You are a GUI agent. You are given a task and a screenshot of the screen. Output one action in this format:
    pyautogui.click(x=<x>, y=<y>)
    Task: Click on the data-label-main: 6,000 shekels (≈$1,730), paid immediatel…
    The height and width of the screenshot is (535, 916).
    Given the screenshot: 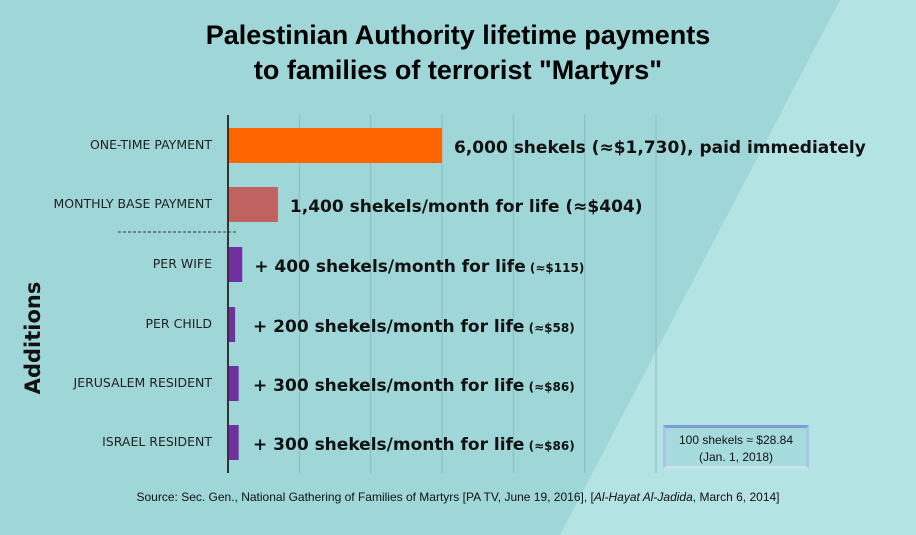 What is the action you would take?
    pyautogui.click(x=660, y=148)
    